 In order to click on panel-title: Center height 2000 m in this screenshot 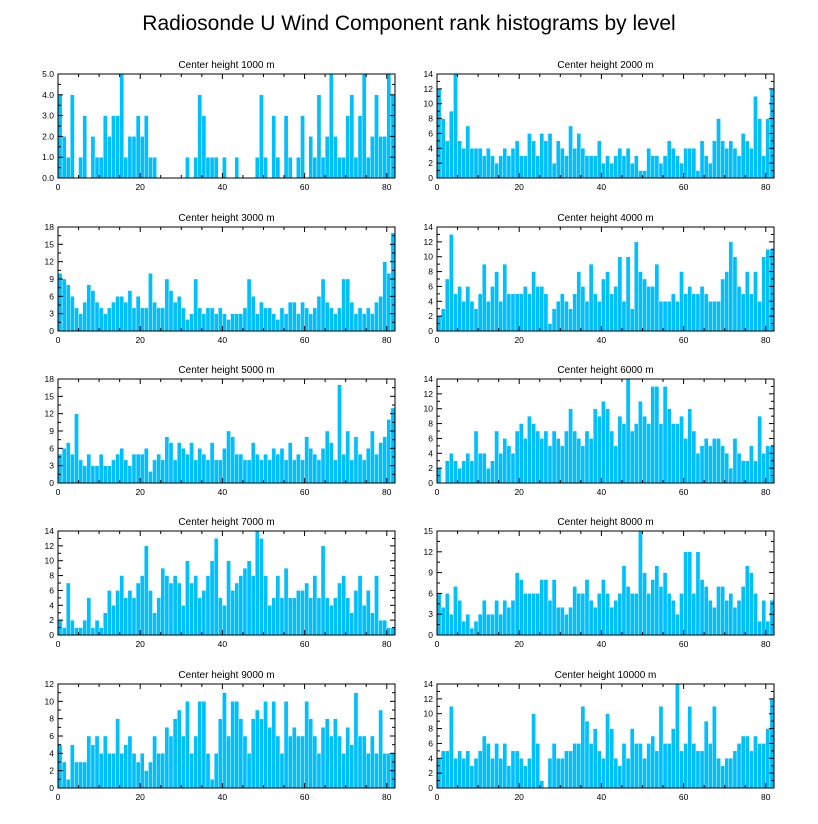, I will do `click(605, 65)`.